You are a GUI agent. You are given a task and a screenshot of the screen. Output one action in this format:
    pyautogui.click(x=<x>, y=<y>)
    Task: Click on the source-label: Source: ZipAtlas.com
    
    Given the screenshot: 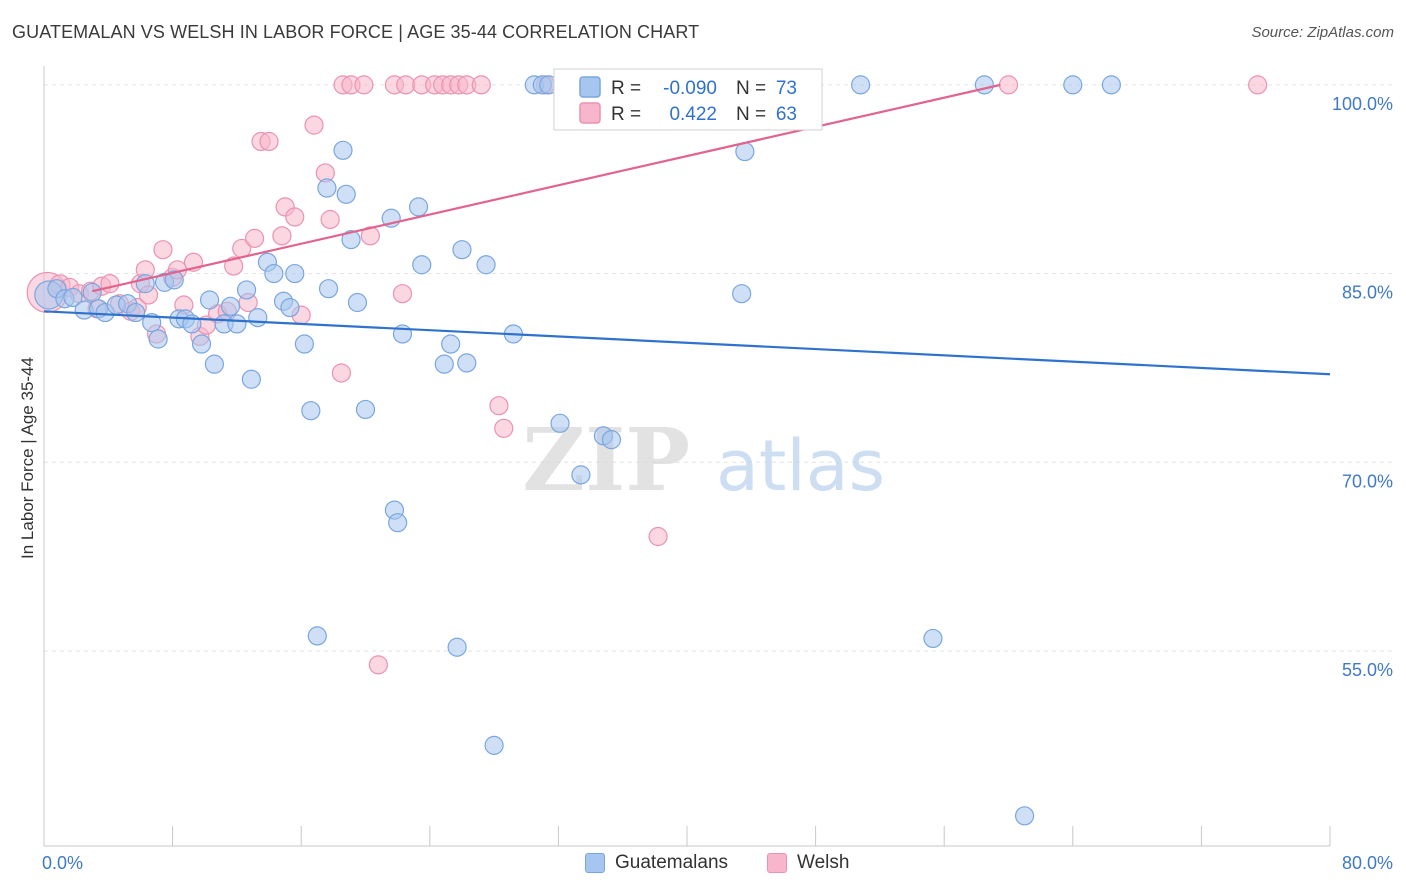 What is the action you would take?
    pyautogui.click(x=1322, y=32)
    